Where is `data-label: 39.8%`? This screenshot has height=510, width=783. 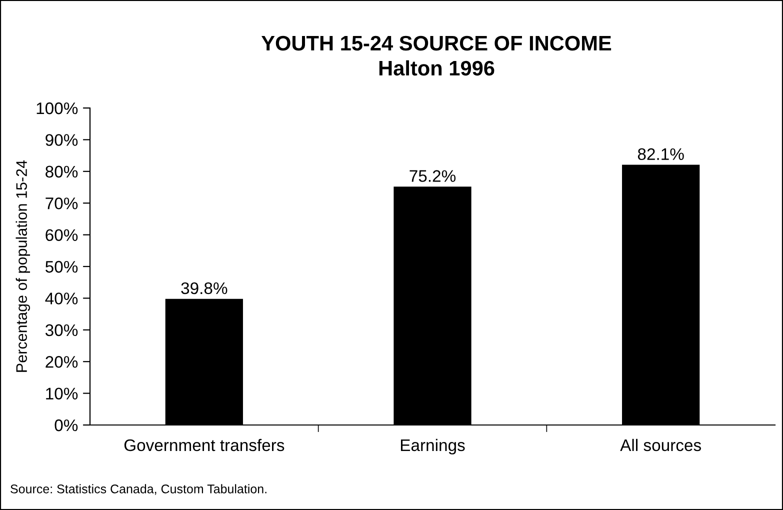 data-label: 39.8% is located at coordinates (204, 288).